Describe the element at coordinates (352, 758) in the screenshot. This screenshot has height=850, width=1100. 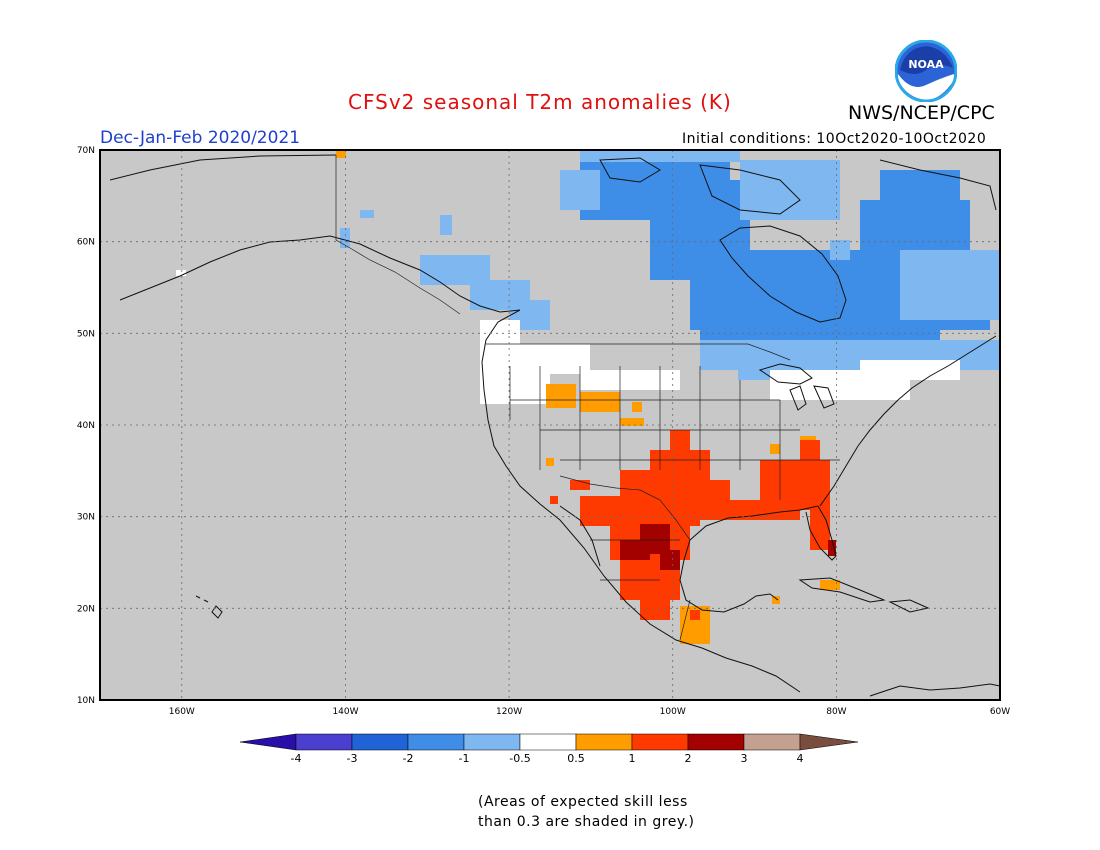
I see `colorbar-label: -3` at that location.